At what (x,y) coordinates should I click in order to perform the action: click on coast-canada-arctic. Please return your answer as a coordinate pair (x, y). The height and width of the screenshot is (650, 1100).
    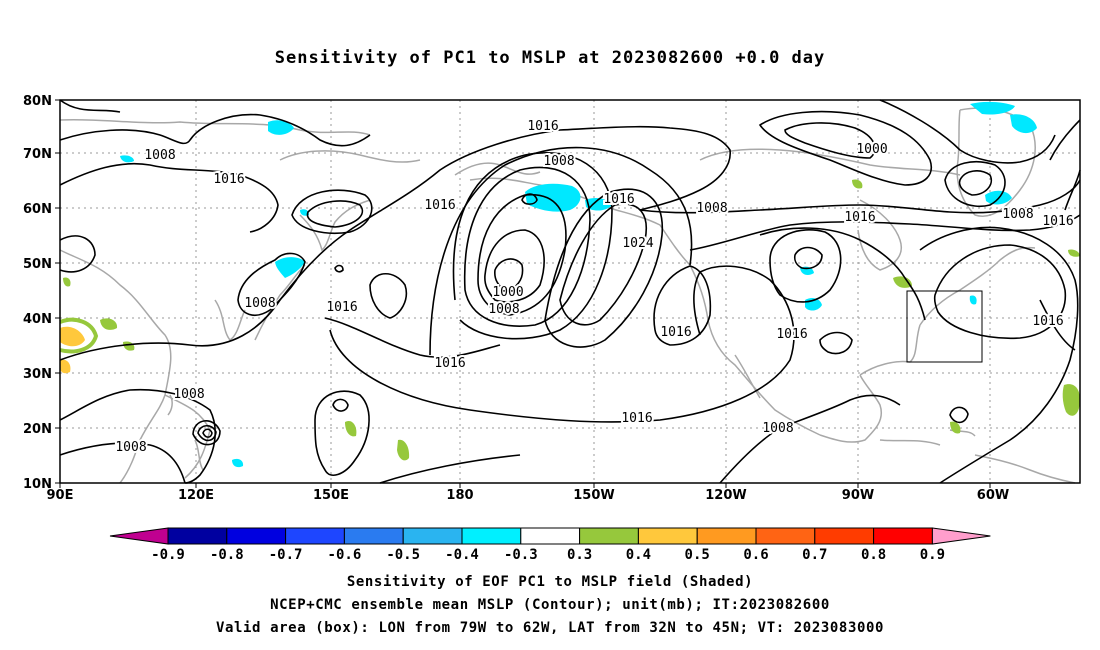
    Looking at the image, I should click on (830, 162).